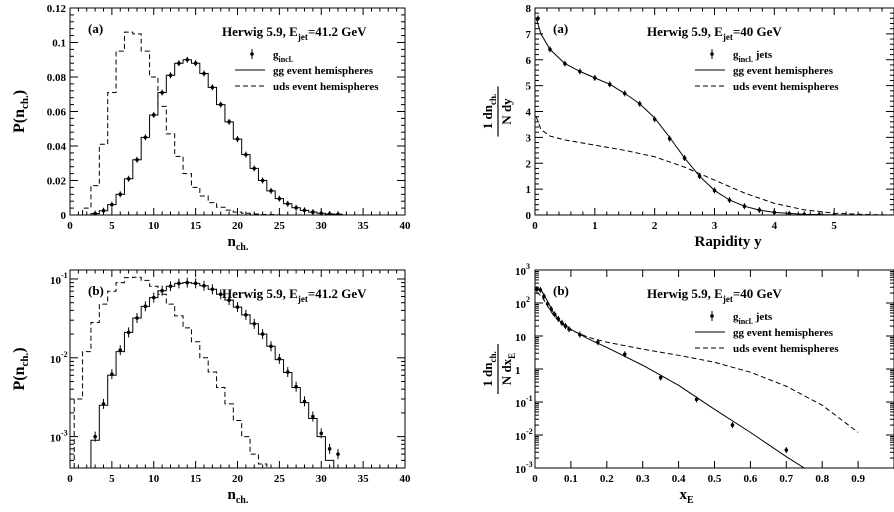 The height and width of the screenshot is (512, 894). What do you see at coordinates (489, 111) in the screenshot?
I see `y-label-numerator: 1 dnch.` at bounding box center [489, 111].